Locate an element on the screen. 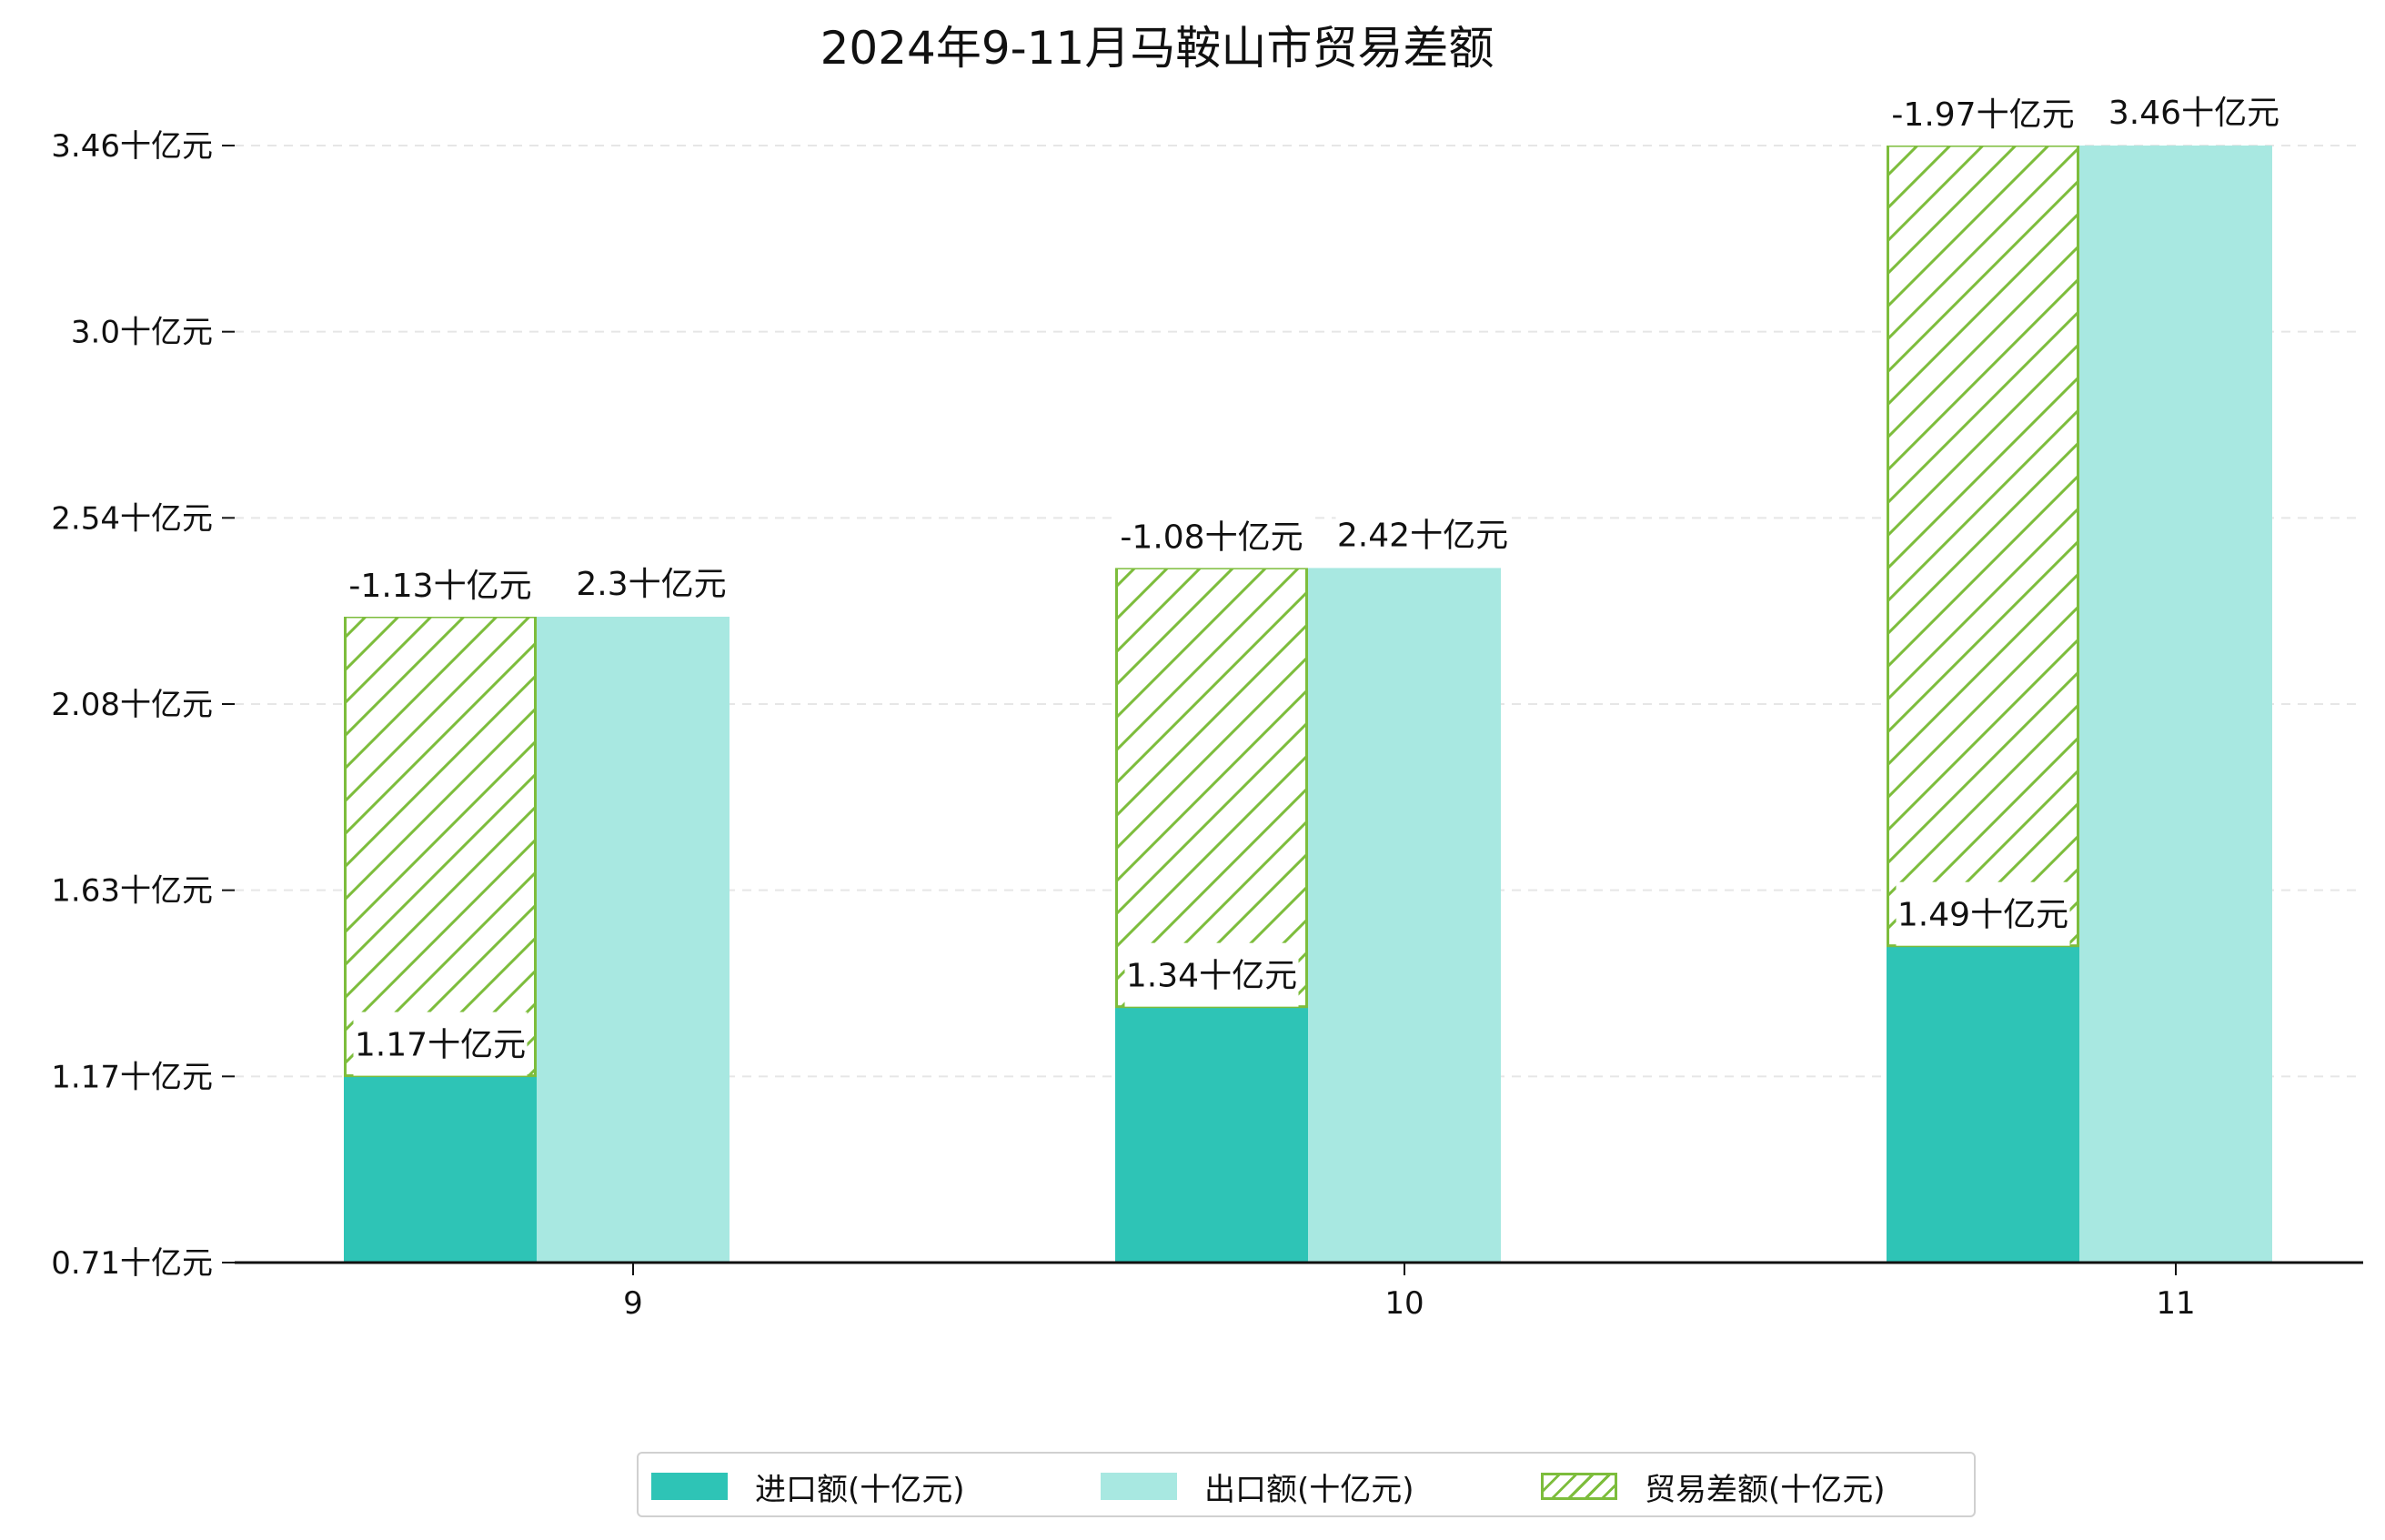 The height and width of the screenshot is (1540, 2385). data-label-import: 1.34十亿元 is located at coordinates (1211, 976).